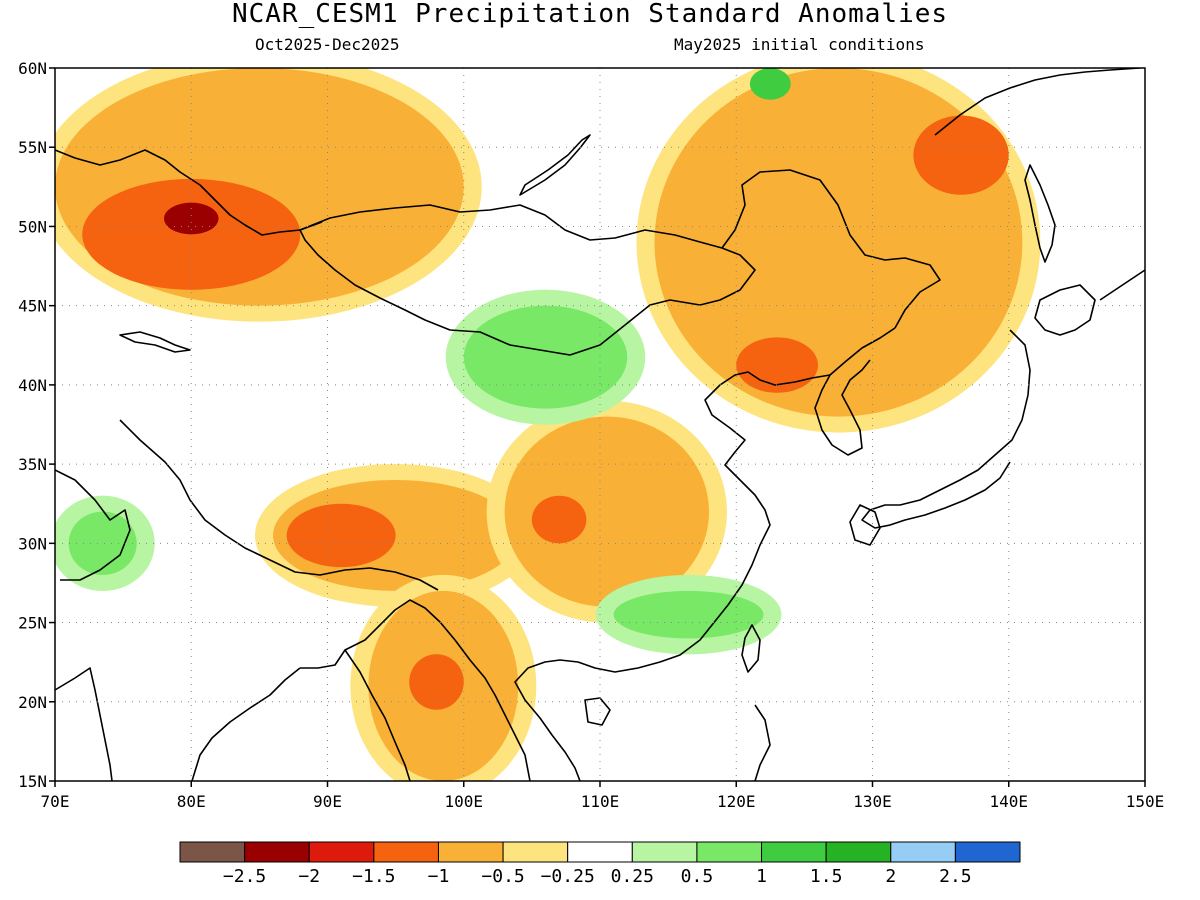 Image resolution: width=1200 pixels, height=900 pixels. I want to click on colorbar-label: −1, so click(439, 876).